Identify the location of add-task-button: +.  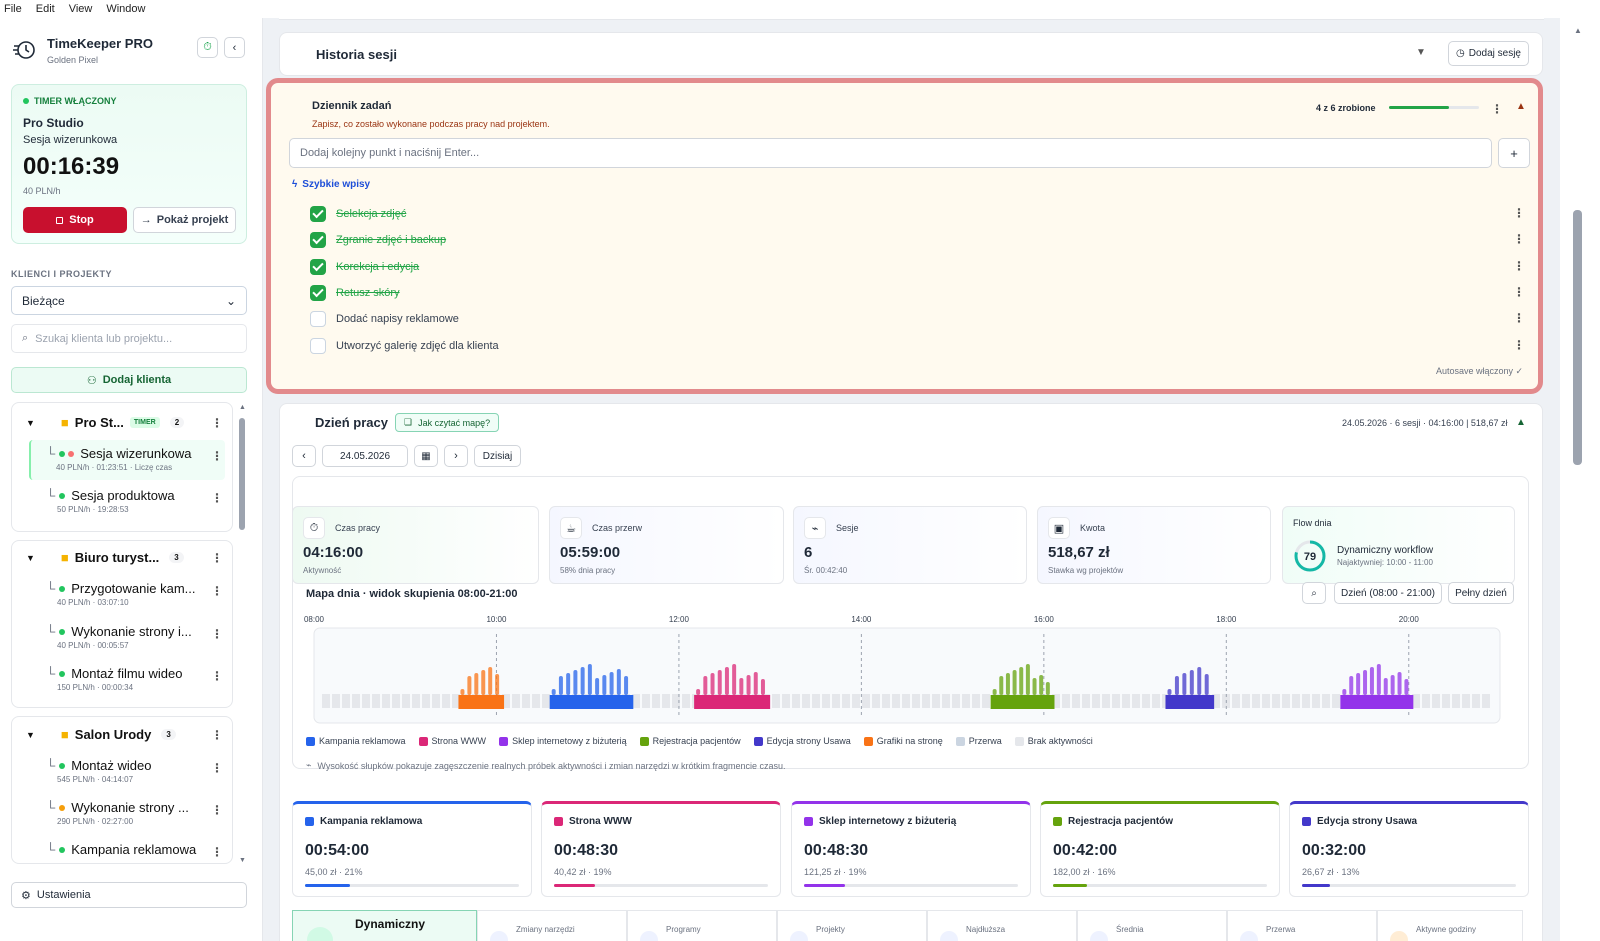
(1514, 153).